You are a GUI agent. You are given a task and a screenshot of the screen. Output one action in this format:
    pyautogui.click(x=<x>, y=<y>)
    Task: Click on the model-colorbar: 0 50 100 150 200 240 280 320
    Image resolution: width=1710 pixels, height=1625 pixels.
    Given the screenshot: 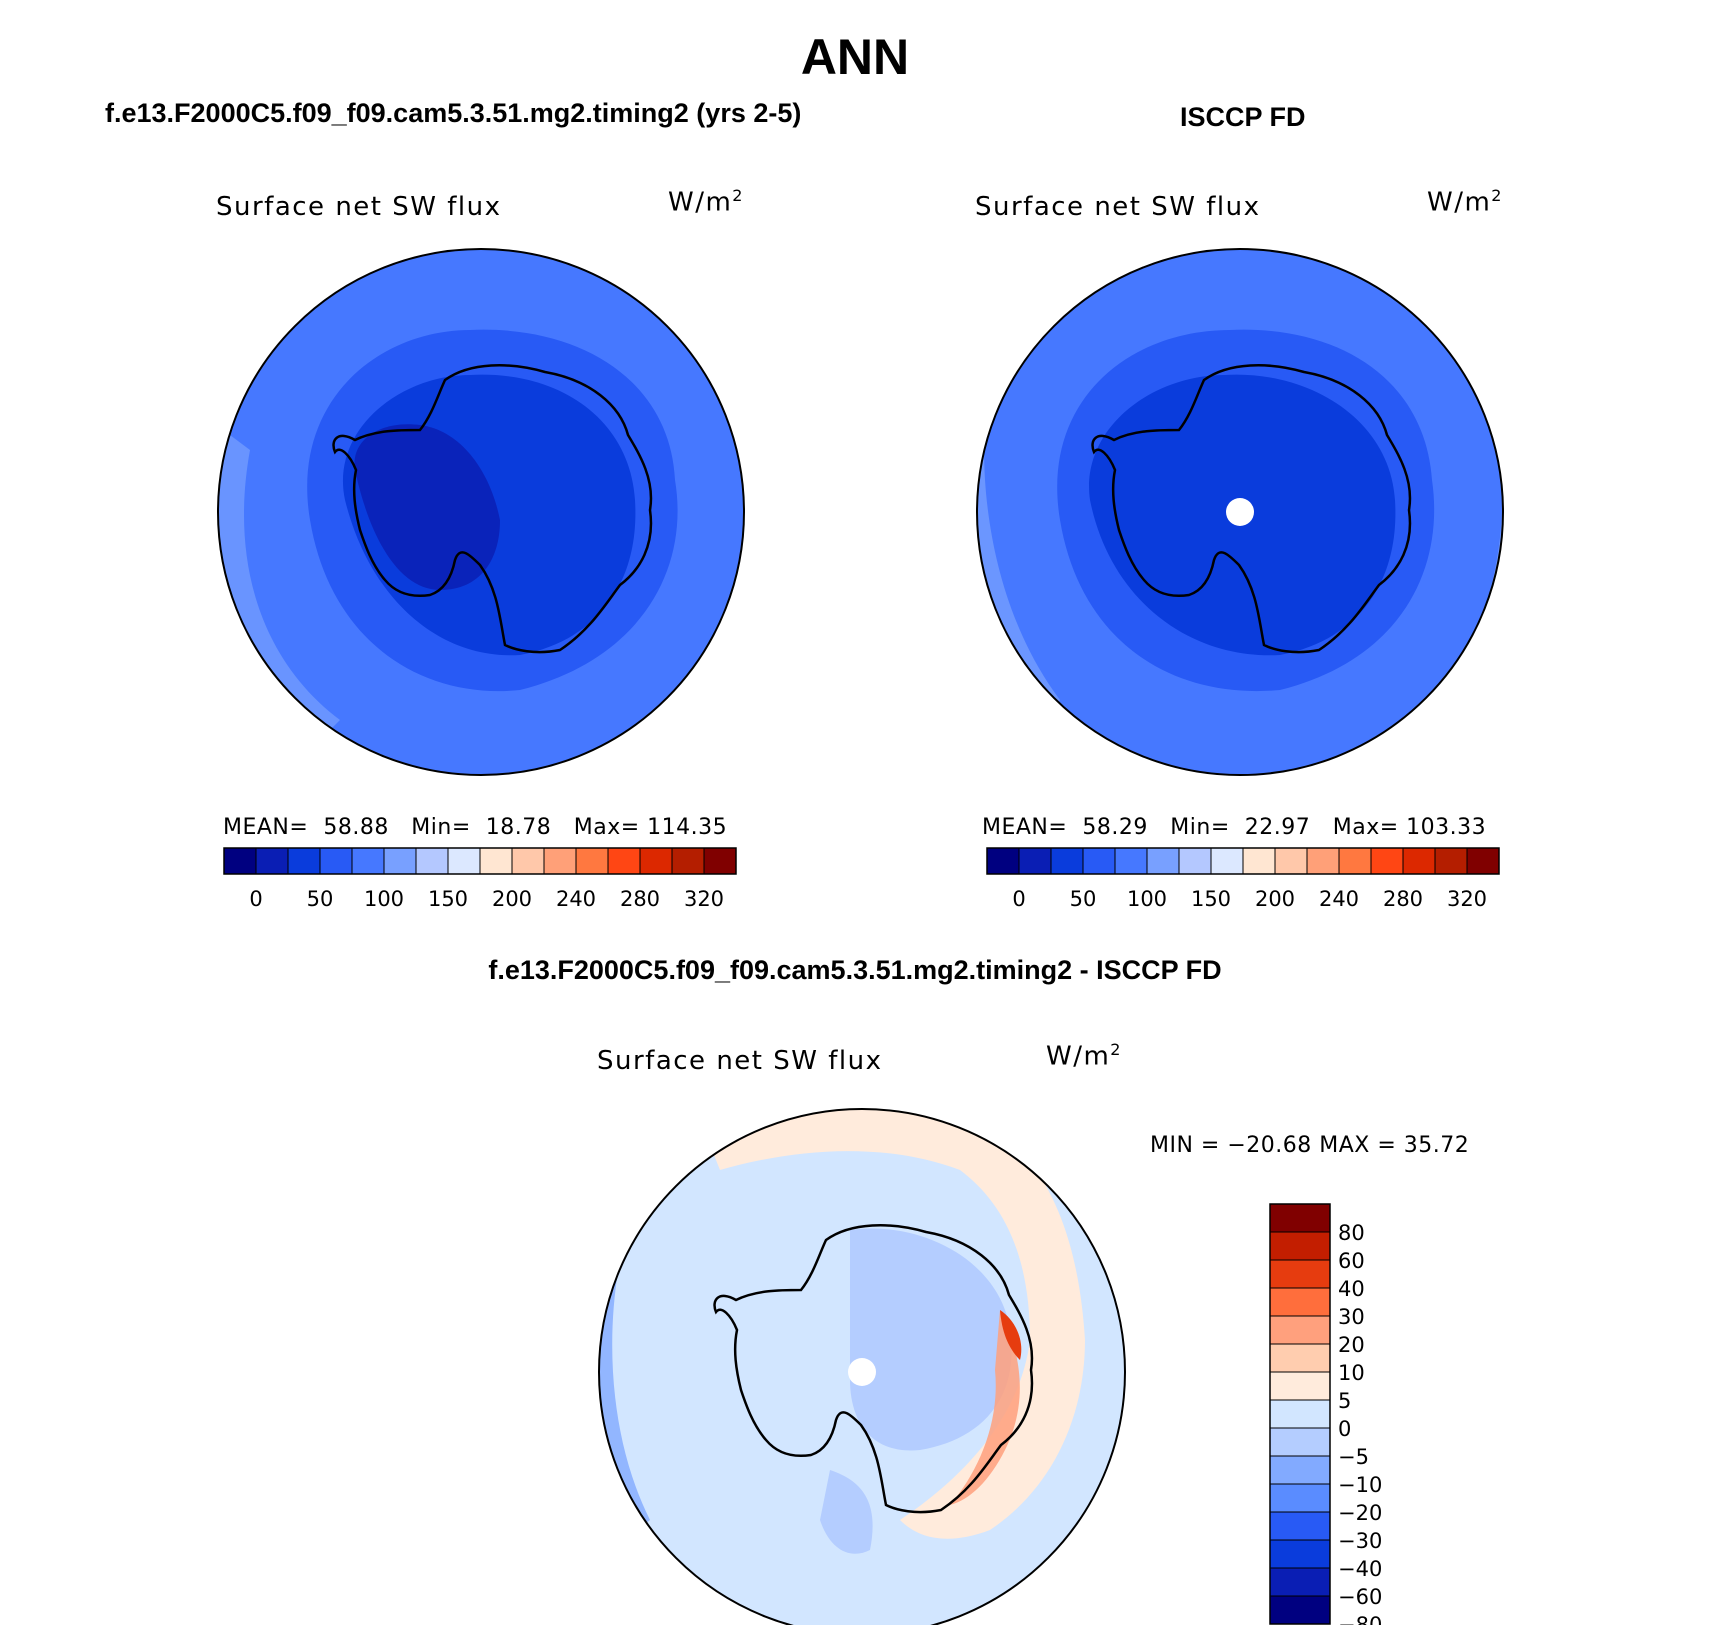 What is the action you would take?
    pyautogui.click(x=480, y=879)
    